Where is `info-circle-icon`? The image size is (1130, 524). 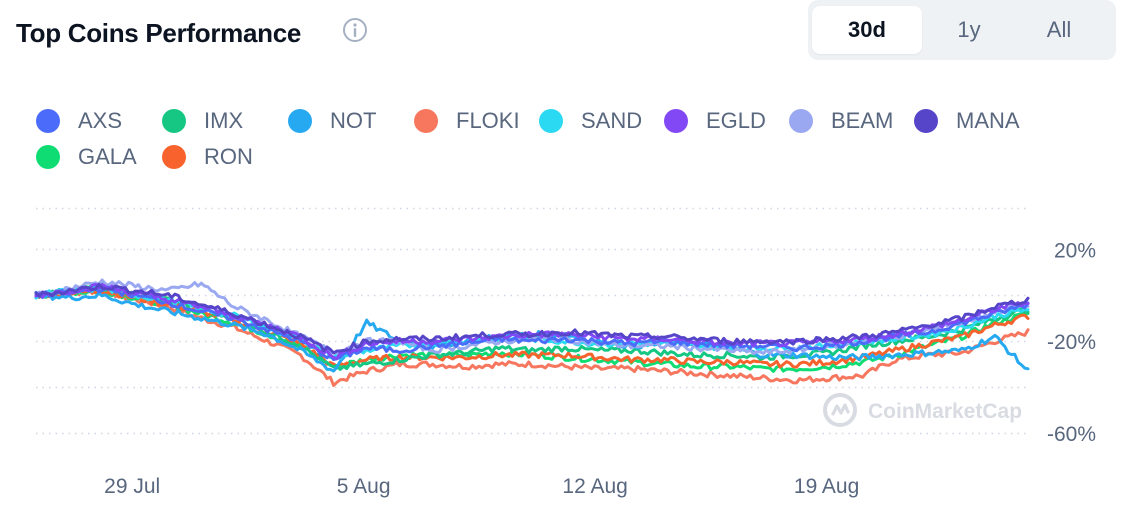
info-circle-icon is located at coordinates (355, 30).